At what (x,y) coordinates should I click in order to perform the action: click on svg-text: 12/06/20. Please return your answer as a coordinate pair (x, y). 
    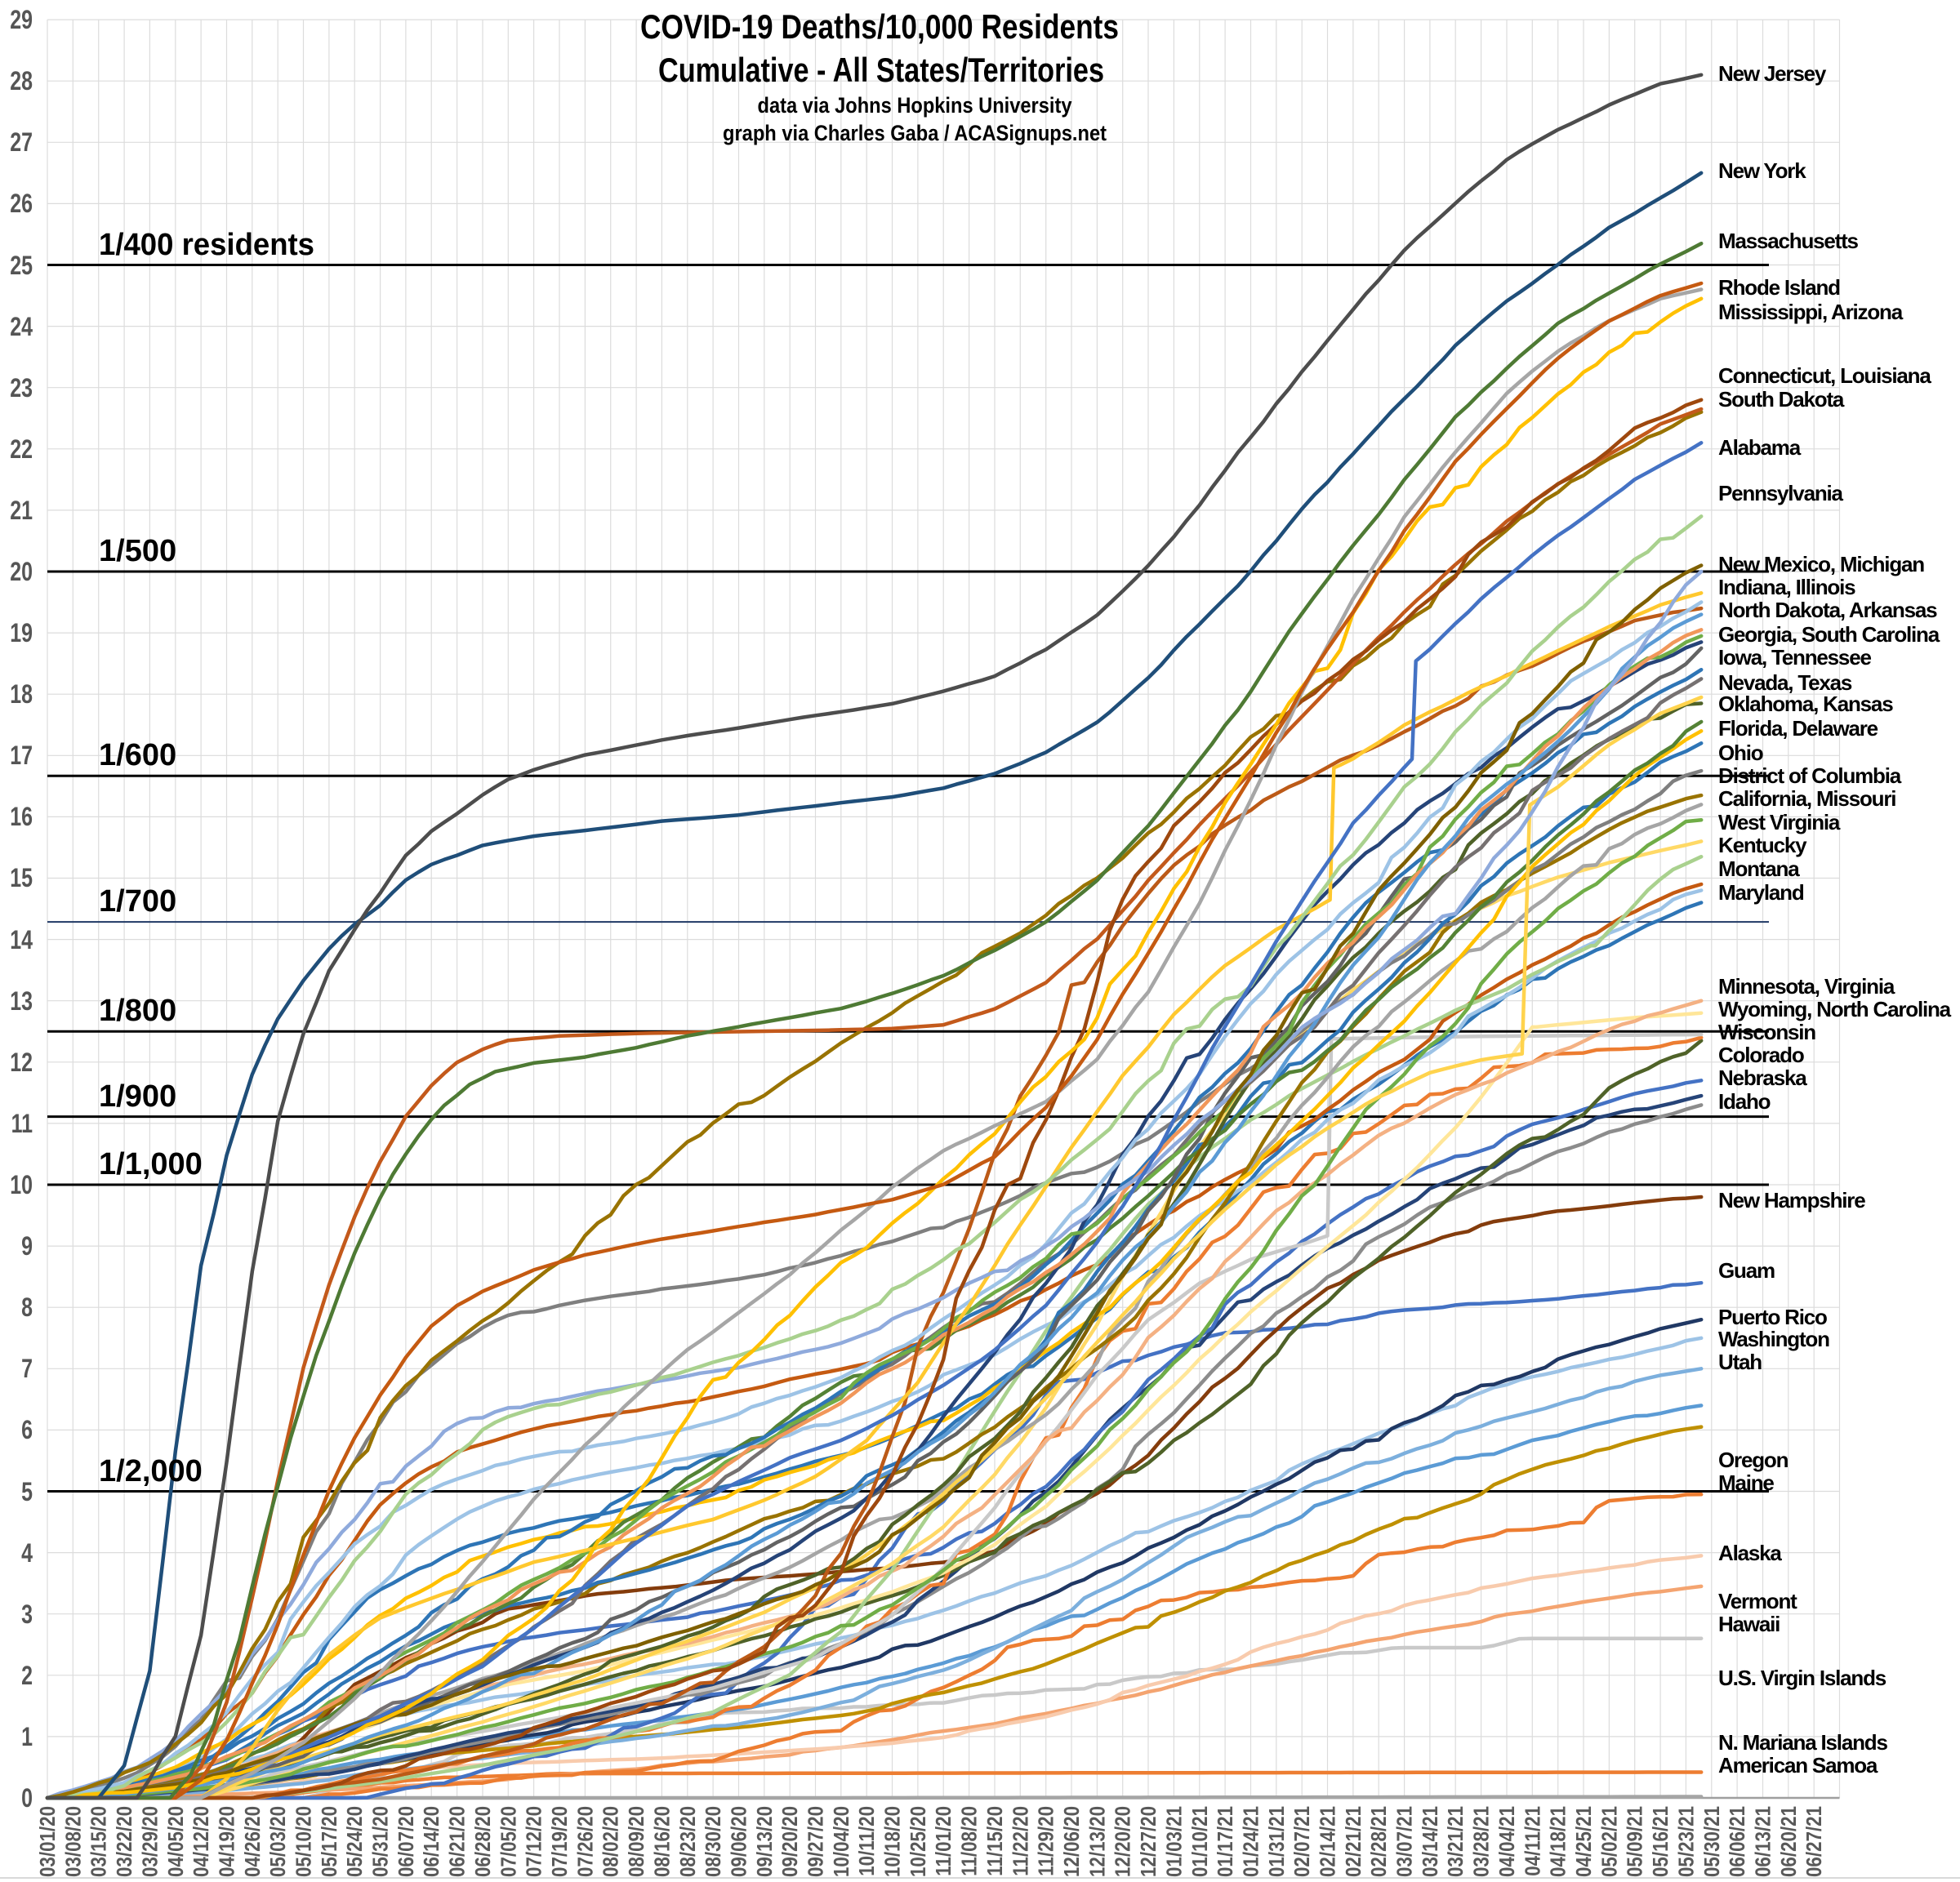
    Looking at the image, I should click on (1072, 1841).